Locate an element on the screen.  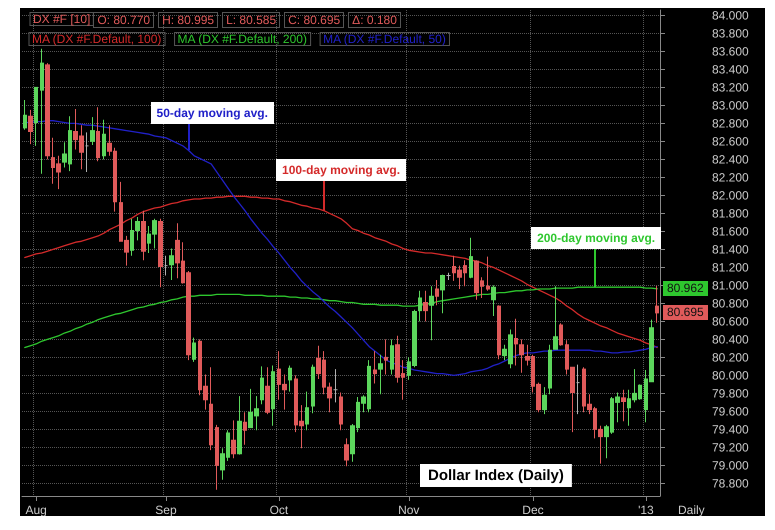
y-tick-label: 84.000 is located at coordinates (731, 15).